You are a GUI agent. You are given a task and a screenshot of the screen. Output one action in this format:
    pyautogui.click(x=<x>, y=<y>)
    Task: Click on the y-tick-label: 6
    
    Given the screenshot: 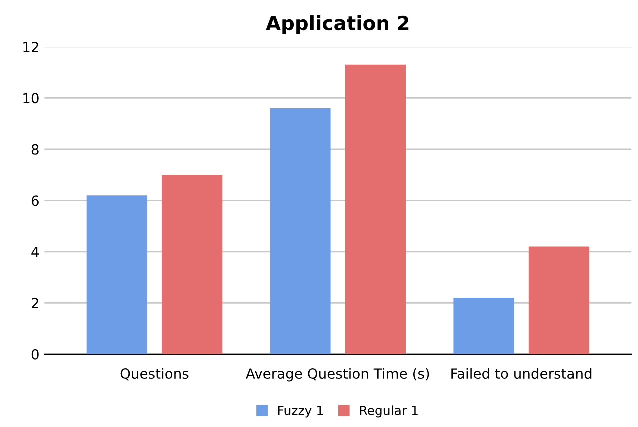 What is the action you would take?
    pyautogui.click(x=35, y=201)
    